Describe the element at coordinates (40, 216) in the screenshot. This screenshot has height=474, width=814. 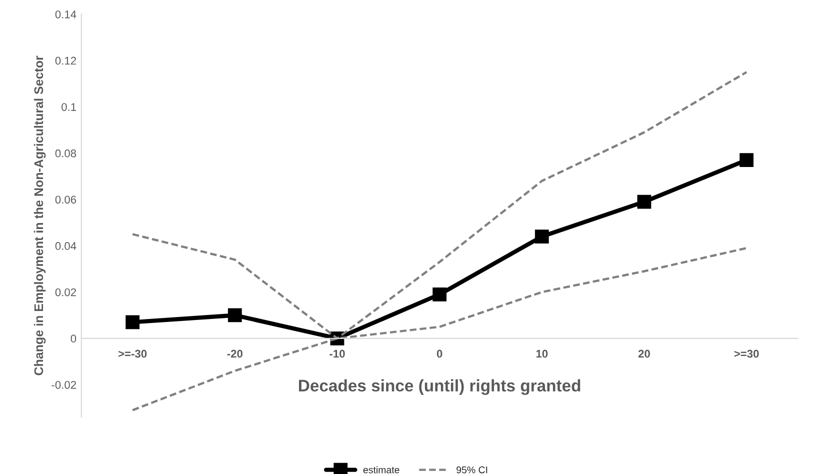
I see `y-axis-title: Change in Employment in the Non-Agricultural Sector` at that location.